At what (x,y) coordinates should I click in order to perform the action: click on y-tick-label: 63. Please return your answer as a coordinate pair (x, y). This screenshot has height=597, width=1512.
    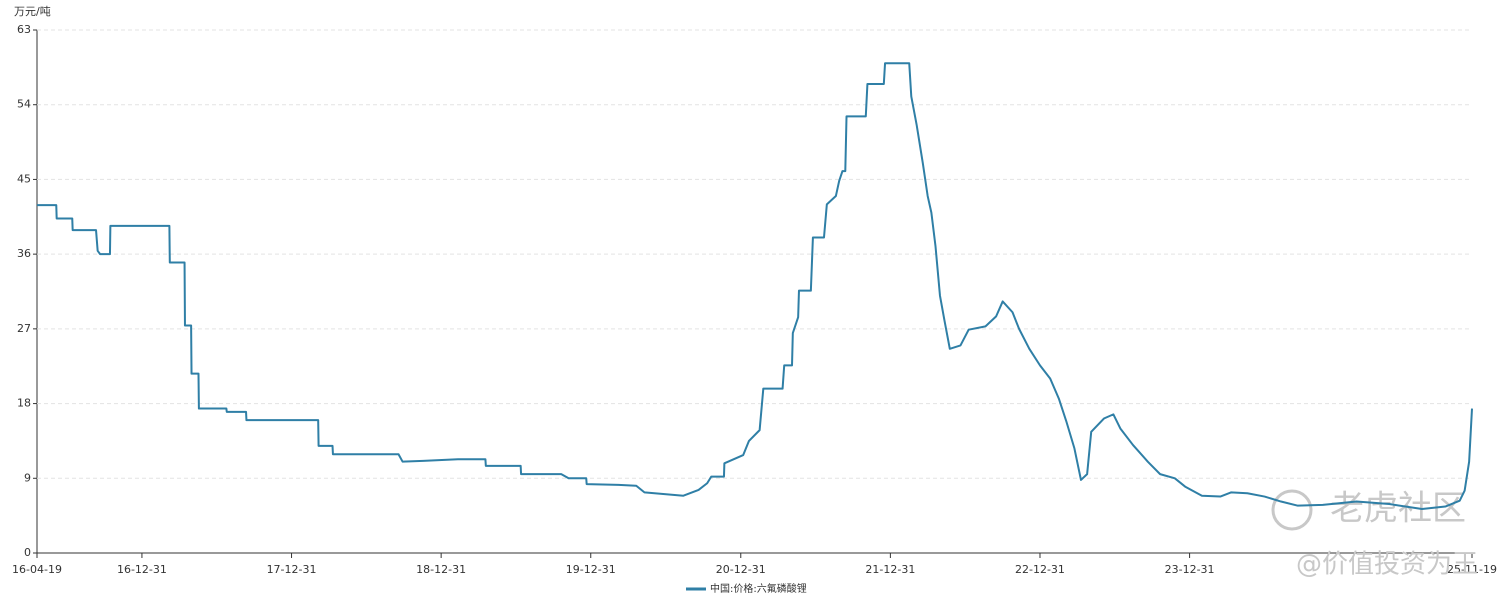
    Looking at the image, I should click on (24, 29).